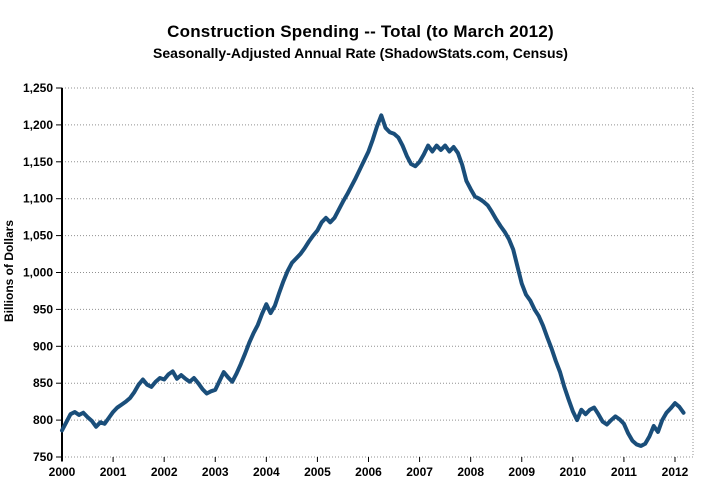  What do you see at coordinates (624, 472) in the screenshot?
I see `x-tick-label: 2011` at bounding box center [624, 472].